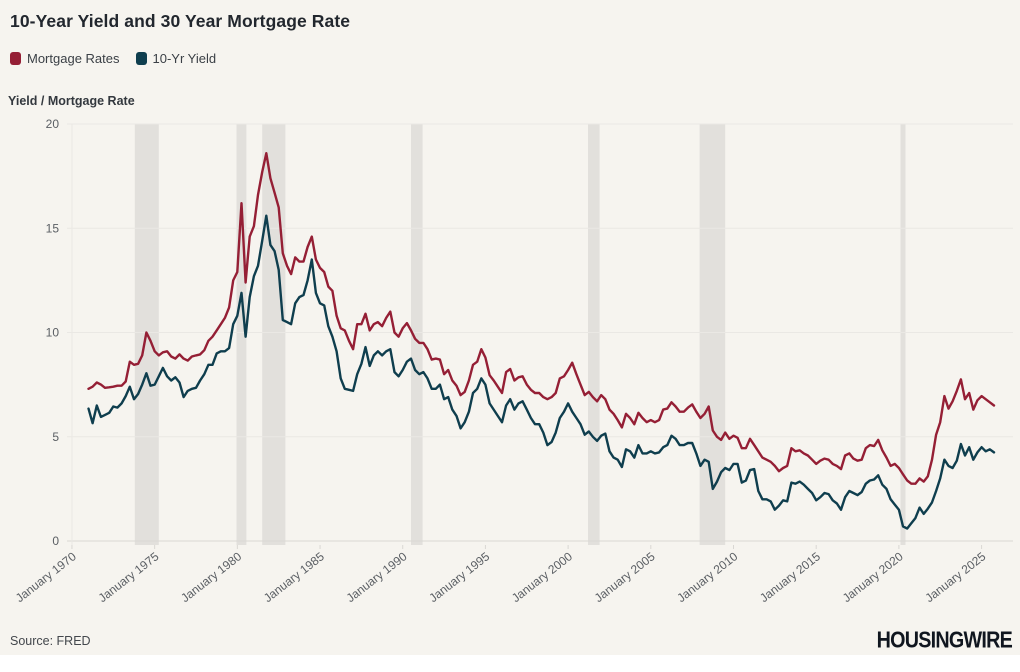 Image resolution: width=1020 pixels, height=672 pixels. Describe the element at coordinates (184, 58) in the screenshot. I see `legend-label: 10-Yr Yield` at that location.